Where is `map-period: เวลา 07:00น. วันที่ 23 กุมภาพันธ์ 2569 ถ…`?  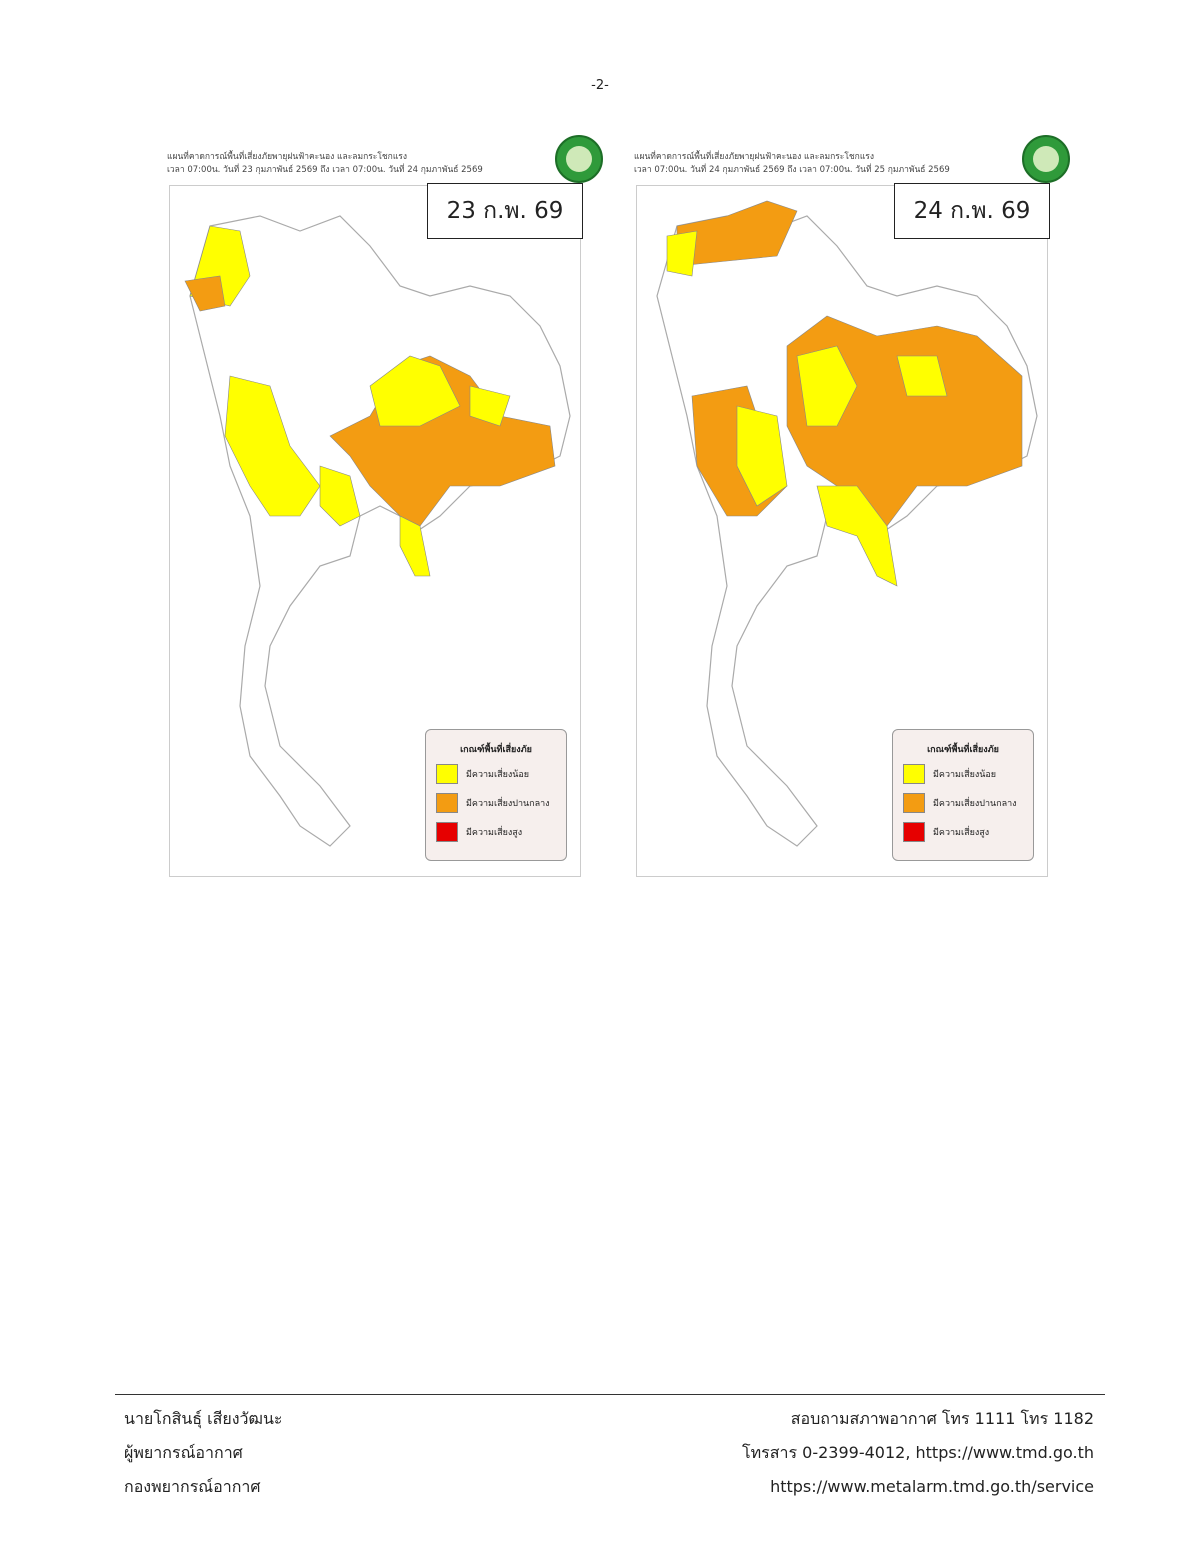 map-period: เวลา 07:00น. วันที่ 23 กุมภาพันธ์ 2569 ถ… is located at coordinates (325, 170).